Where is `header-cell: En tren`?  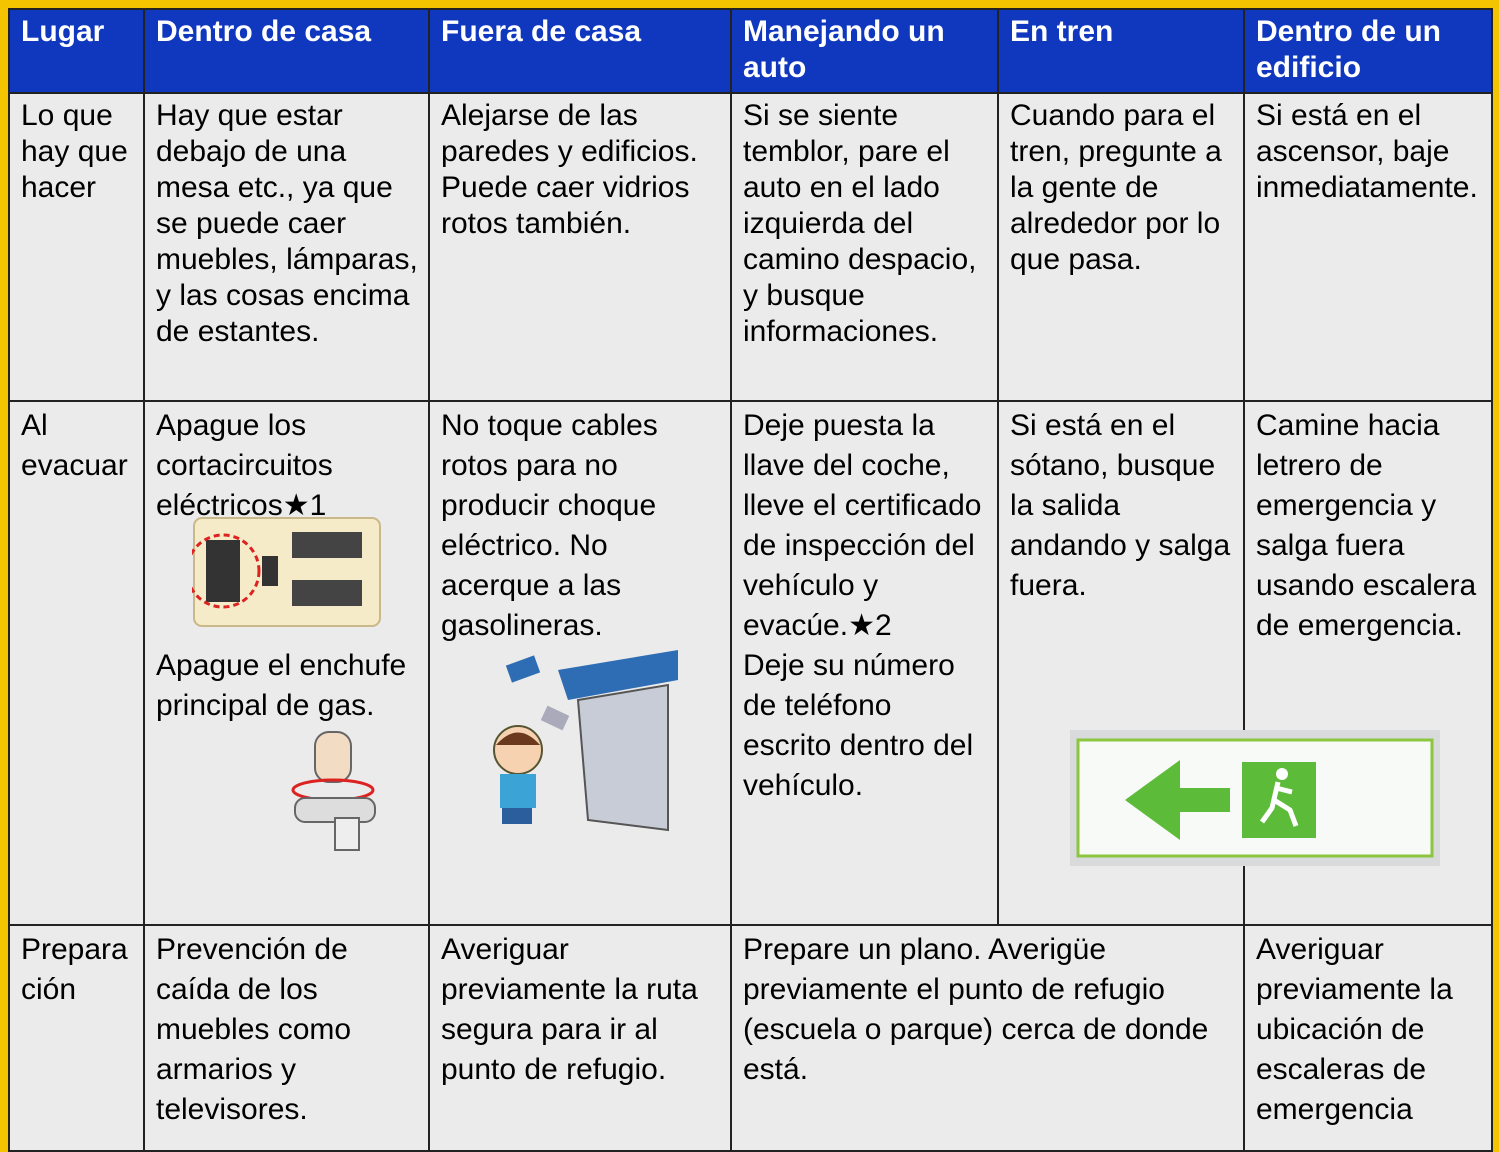 header-cell: En tren is located at coordinates (1121, 51).